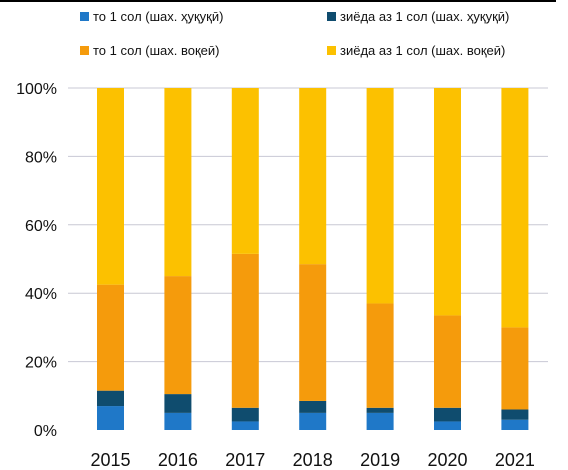 This screenshot has height=470, width=568. I want to click on y-tick-label: 40%, so click(41, 294).